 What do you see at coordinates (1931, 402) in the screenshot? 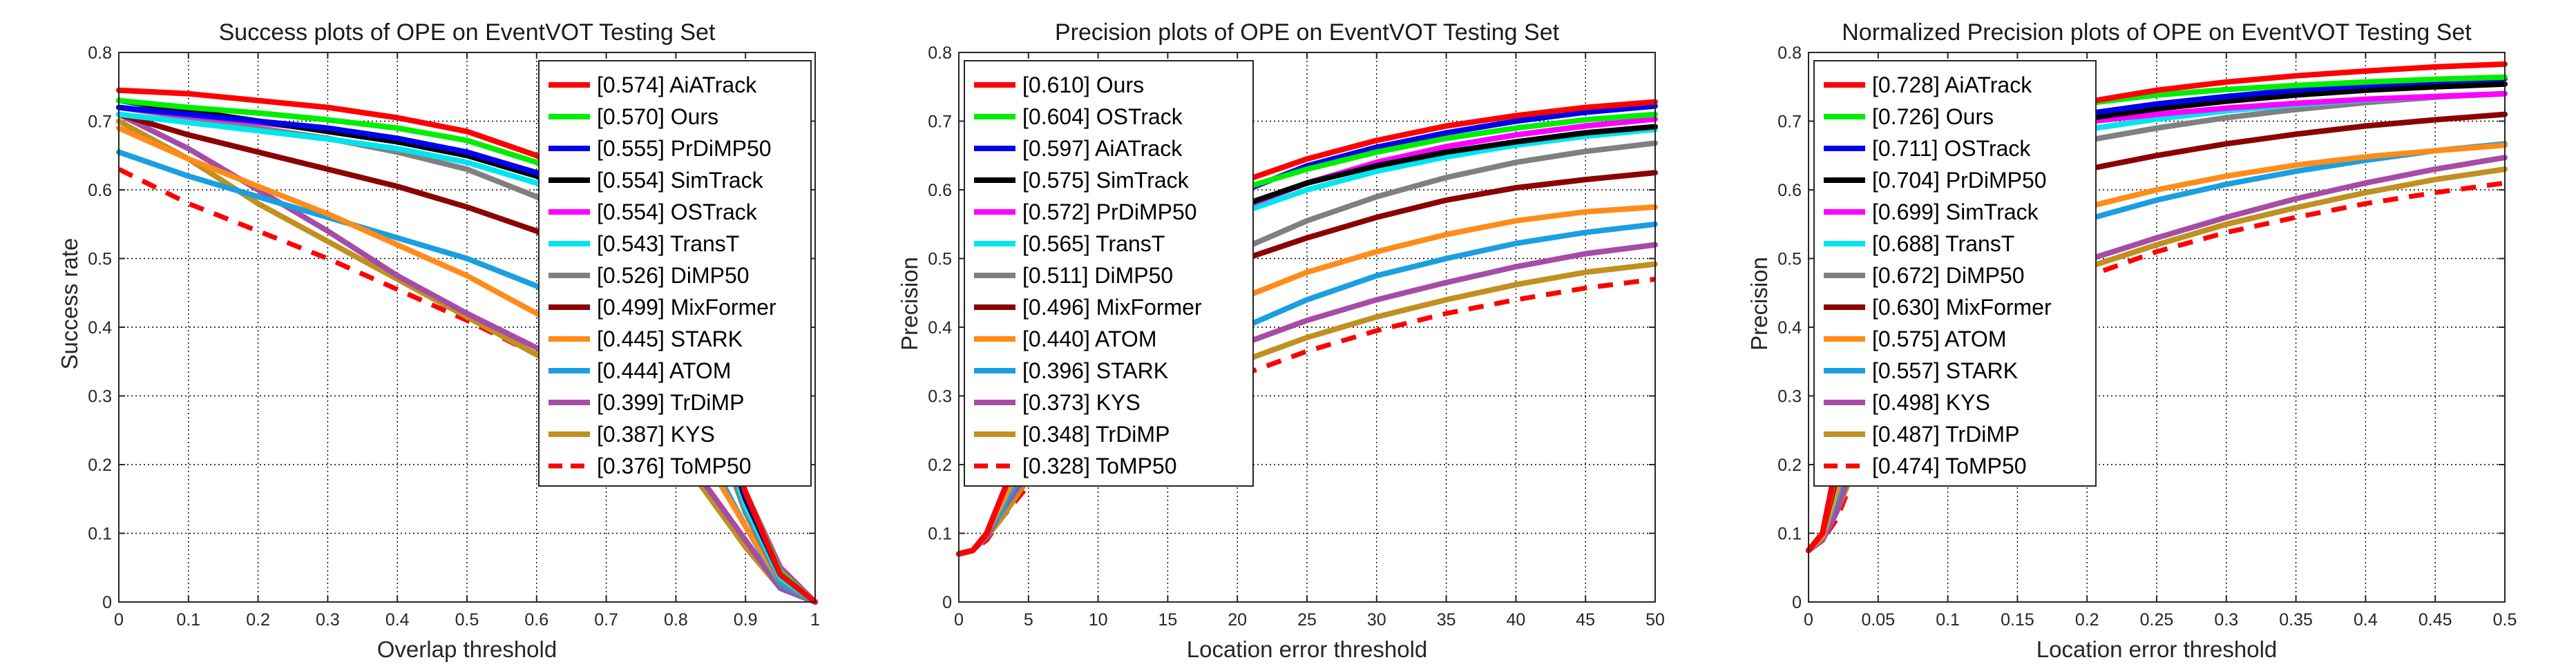
I see `legend-label: [0.498] KYS` at bounding box center [1931, 402].